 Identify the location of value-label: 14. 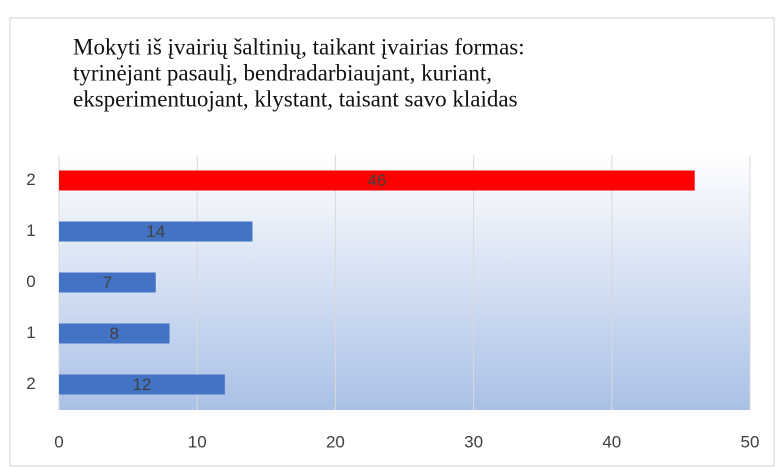
(155, 231).